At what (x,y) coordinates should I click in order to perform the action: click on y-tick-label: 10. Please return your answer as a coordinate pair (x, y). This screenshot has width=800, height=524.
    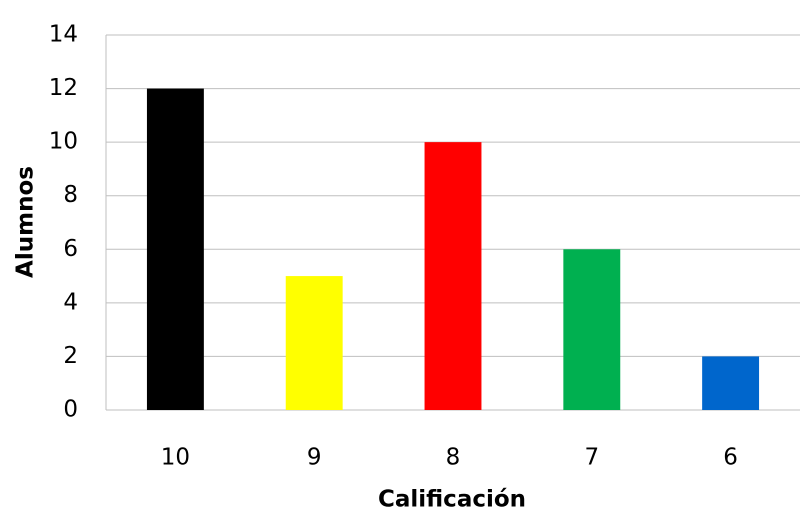
    Looking at the image, I should click on (63, 142).